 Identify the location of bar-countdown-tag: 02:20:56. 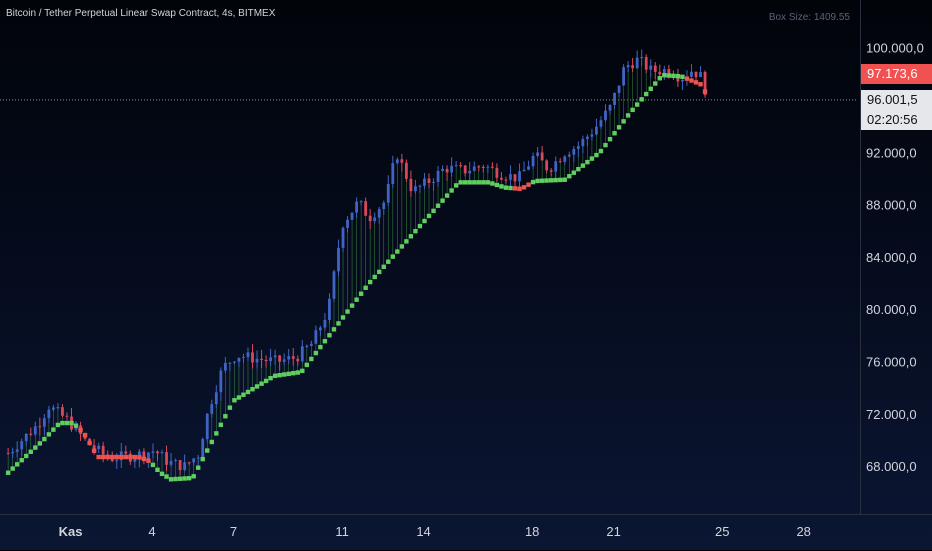
(896, 120).